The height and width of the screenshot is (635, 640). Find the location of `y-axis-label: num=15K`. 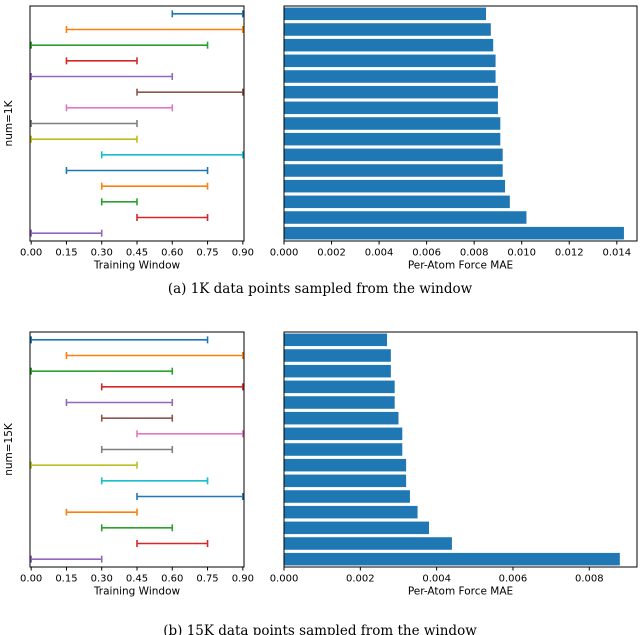

y-axis-label: num=15K is located at coordinates (9, 449).